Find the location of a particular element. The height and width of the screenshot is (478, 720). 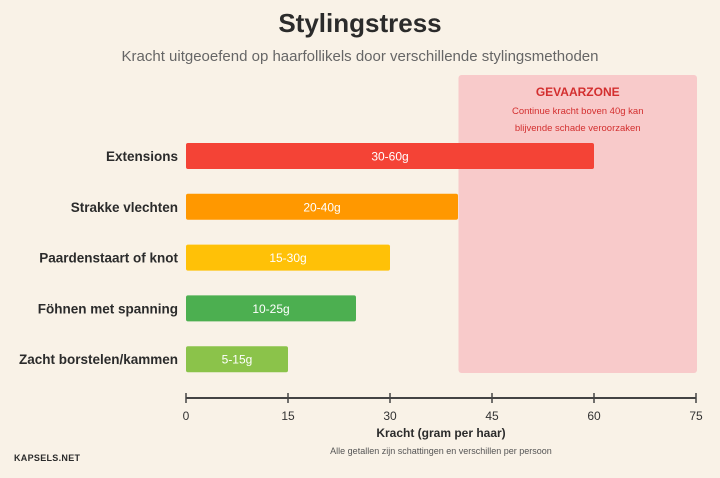

x-tick-label-6: 75 is located at coordinates (696, 416).